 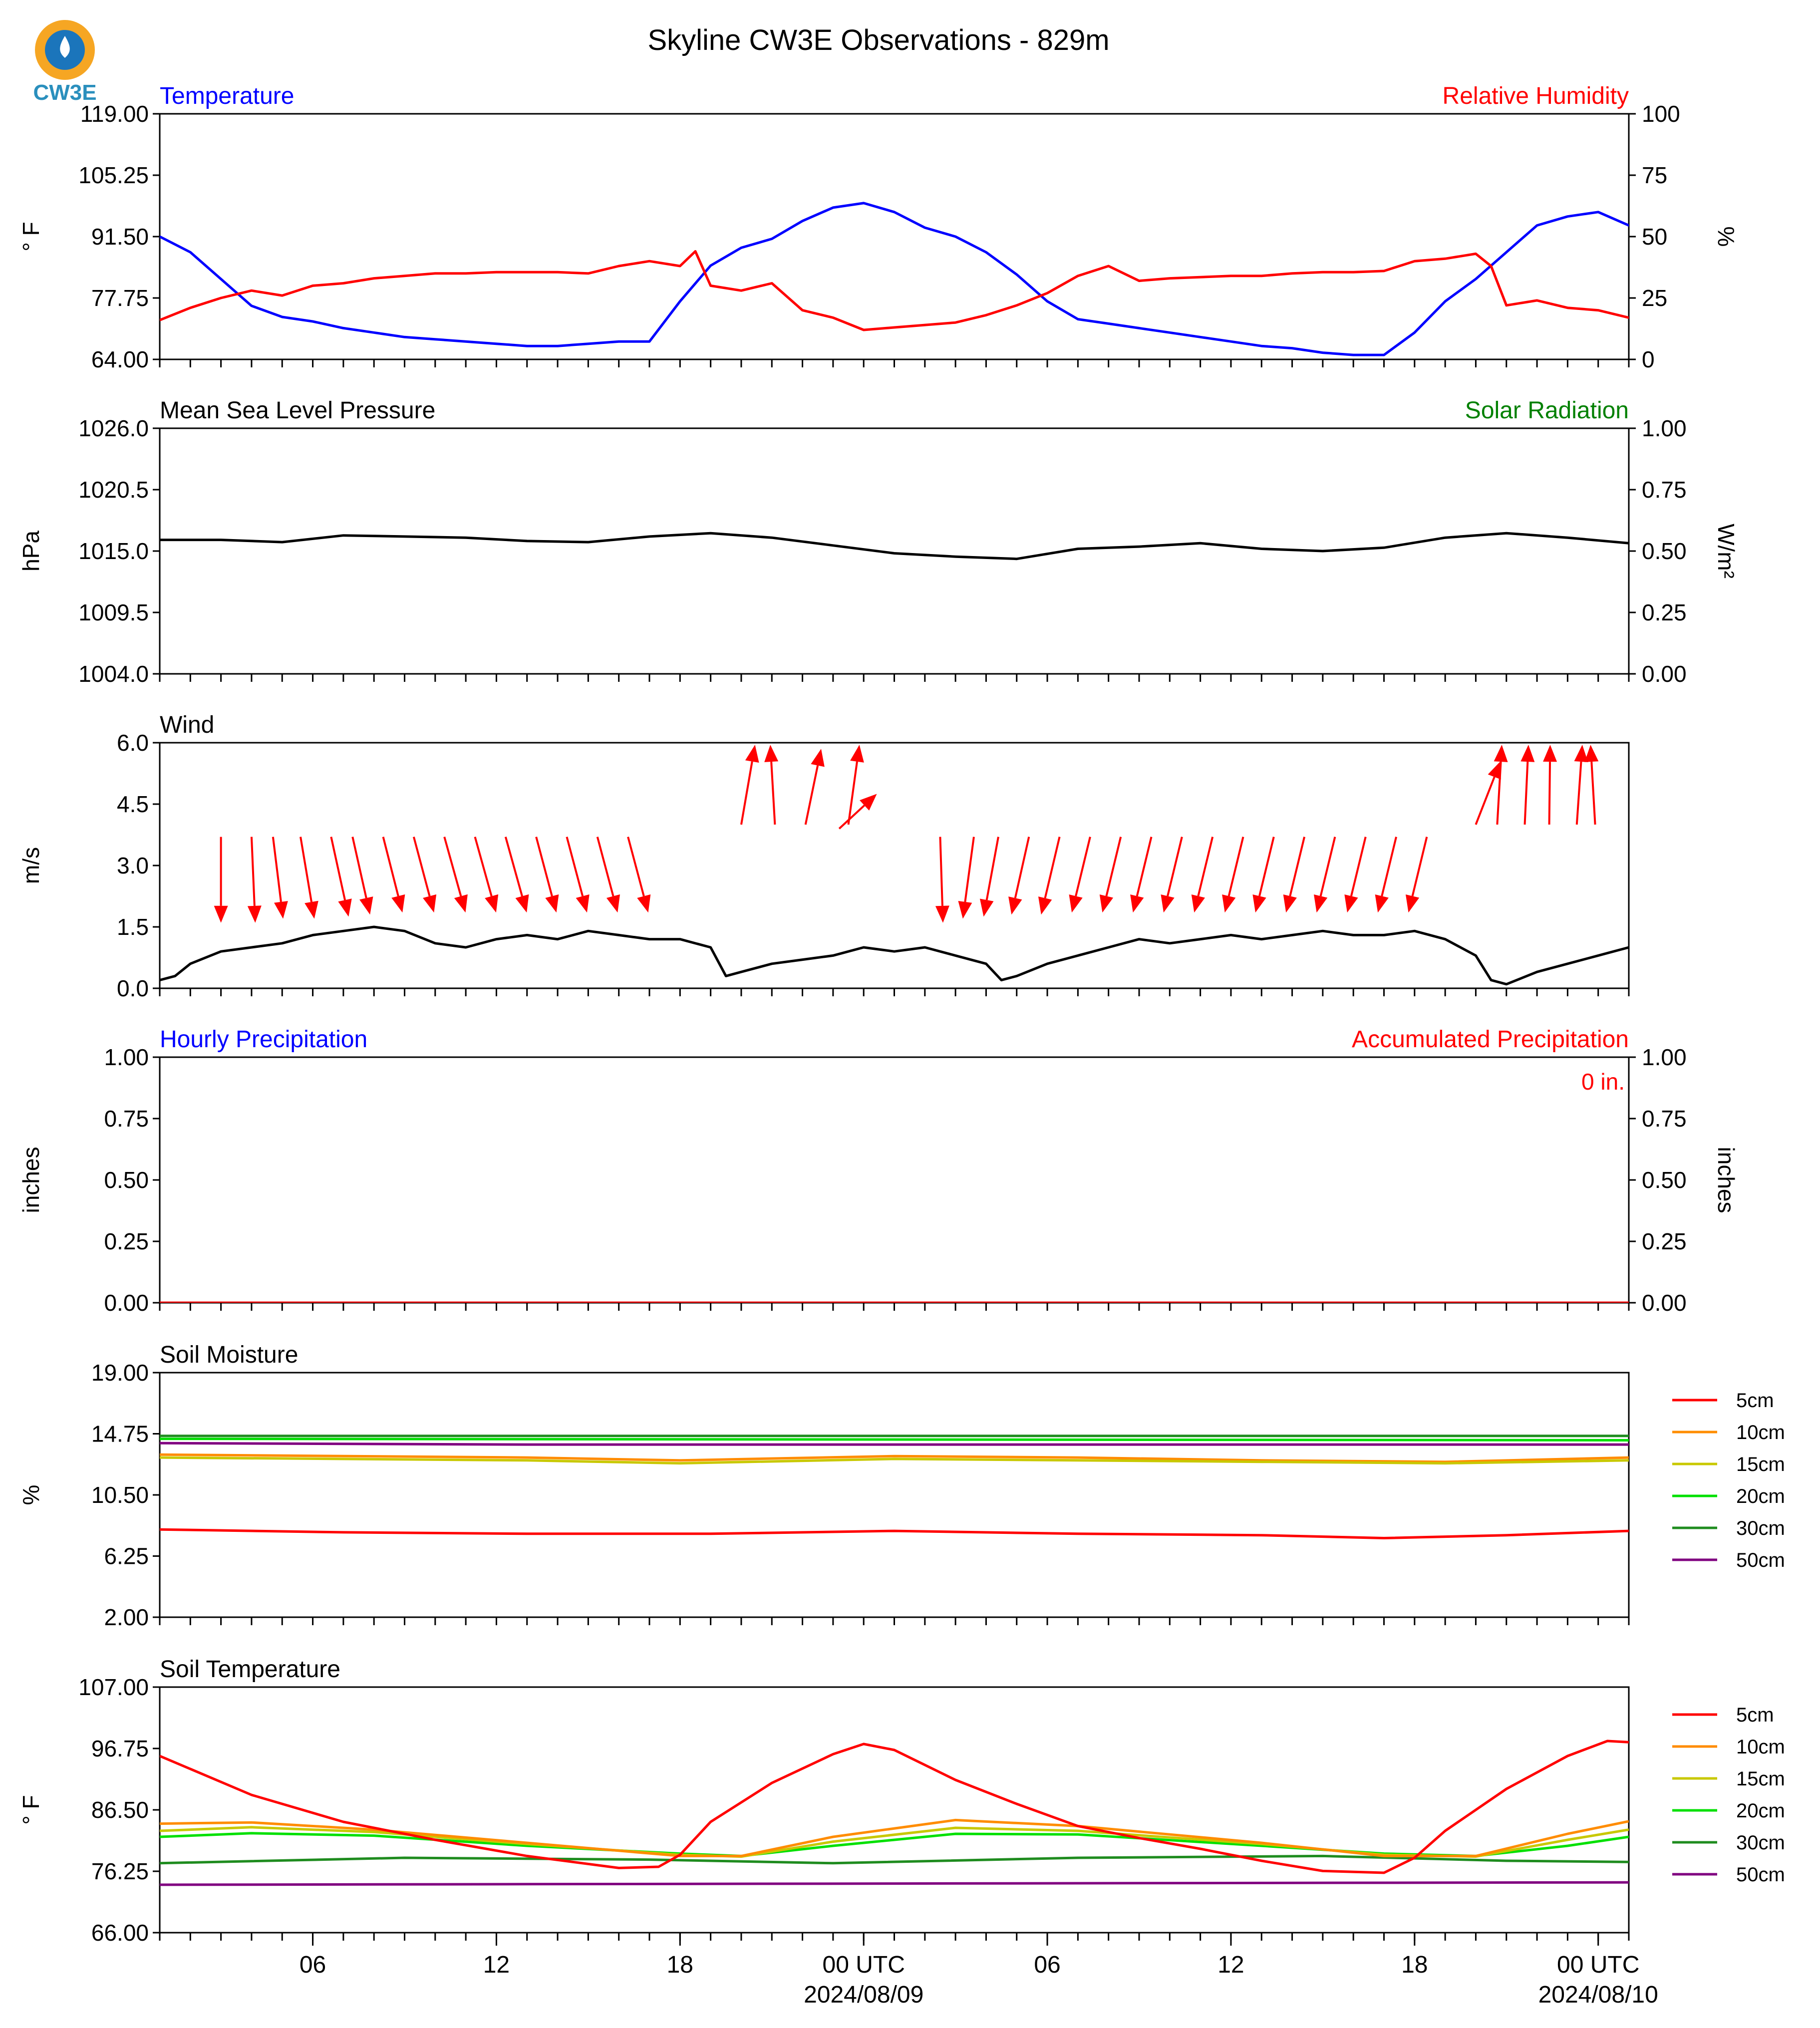 What do you see at coordinates (114, 114) in the screenshot?
I see `y-tick-label: 119.00` at bounding box center [114, 114].